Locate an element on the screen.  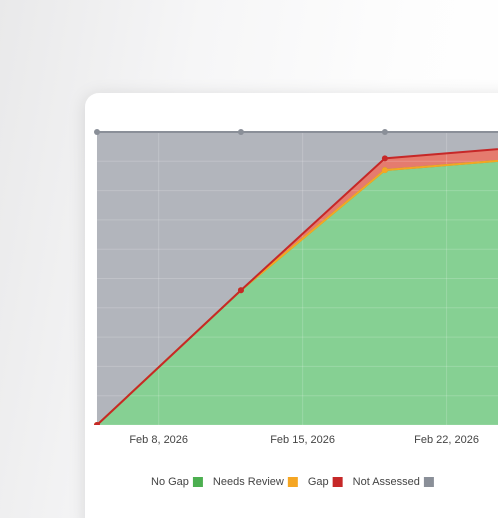
x-tick-label: Feb 22, 2026 is located at coordinates (446, 440).